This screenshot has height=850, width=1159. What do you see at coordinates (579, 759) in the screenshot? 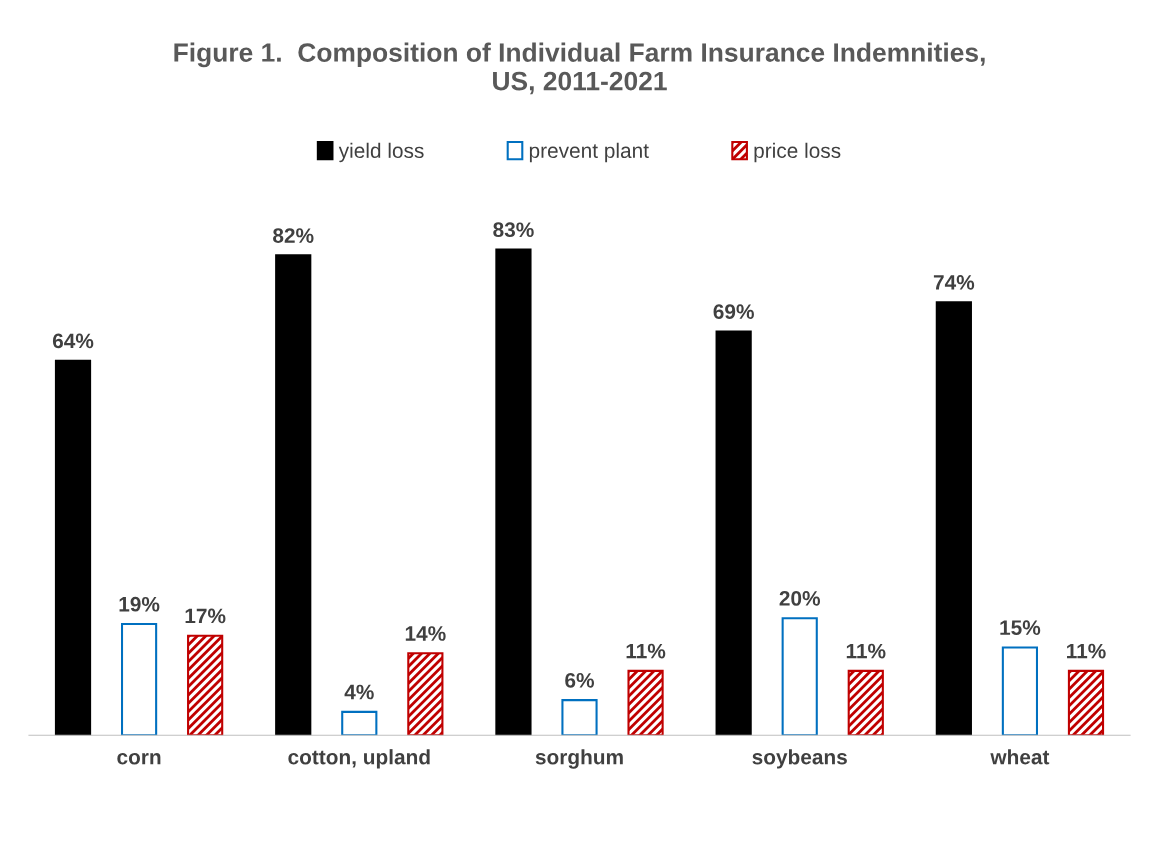
I see `x-tick-label: sorghum` at bounding box center [579, 759].